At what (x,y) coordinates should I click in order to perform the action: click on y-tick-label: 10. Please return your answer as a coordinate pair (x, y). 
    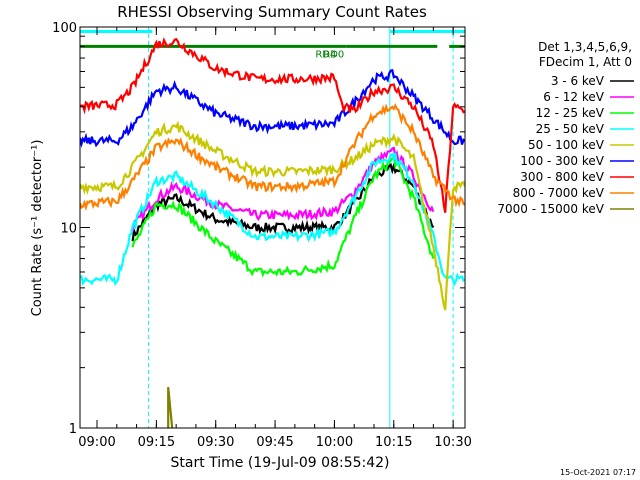
    Looking at the image, I should click on (68, 229).